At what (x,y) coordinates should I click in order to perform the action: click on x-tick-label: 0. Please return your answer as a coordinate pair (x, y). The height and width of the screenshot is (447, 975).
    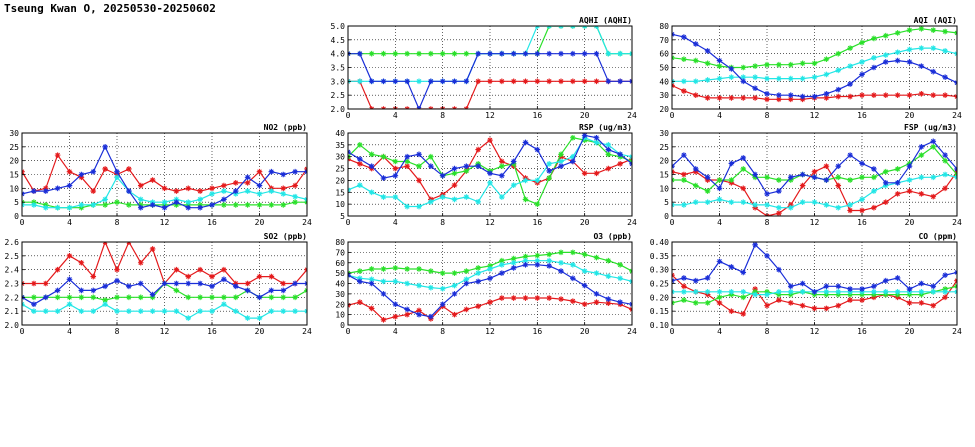
    Looking at the image, I should click on (22, 331).